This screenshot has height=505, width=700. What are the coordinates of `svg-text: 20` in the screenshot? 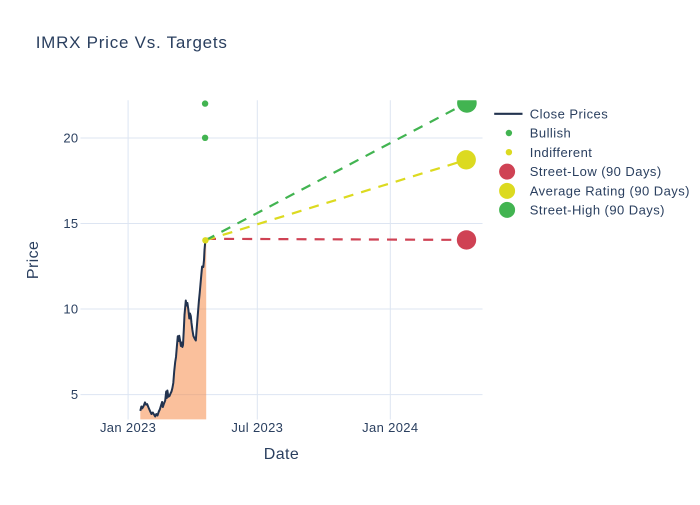 It's located at (70, 138).